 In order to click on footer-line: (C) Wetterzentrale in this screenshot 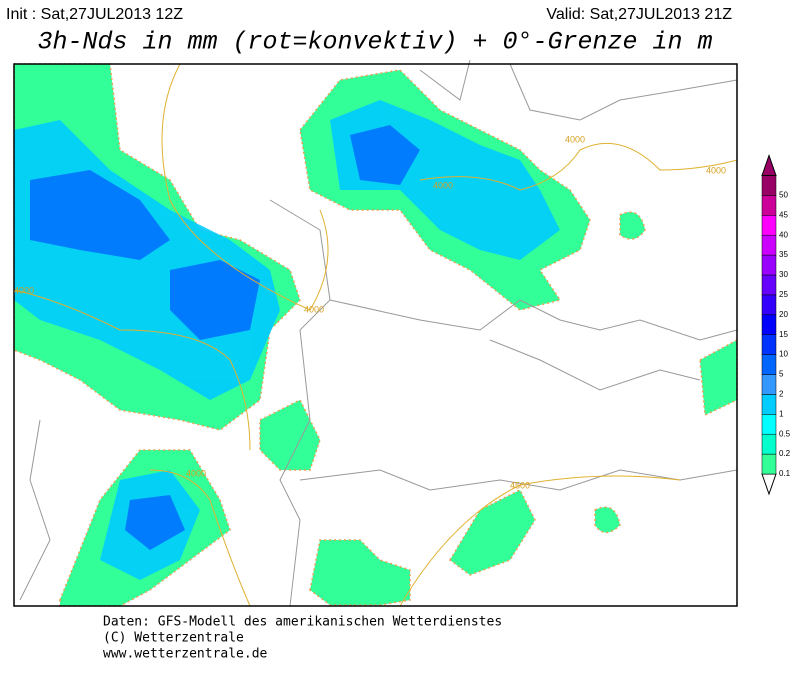, I will do `click(173, 638)`.